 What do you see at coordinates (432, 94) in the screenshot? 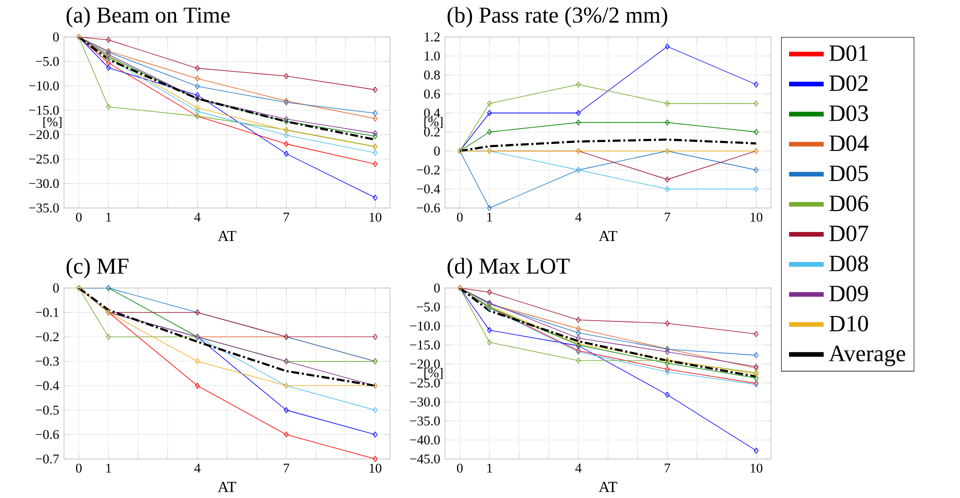
I see `y-tick-label: 0.6` at bounding box center [432, 94].